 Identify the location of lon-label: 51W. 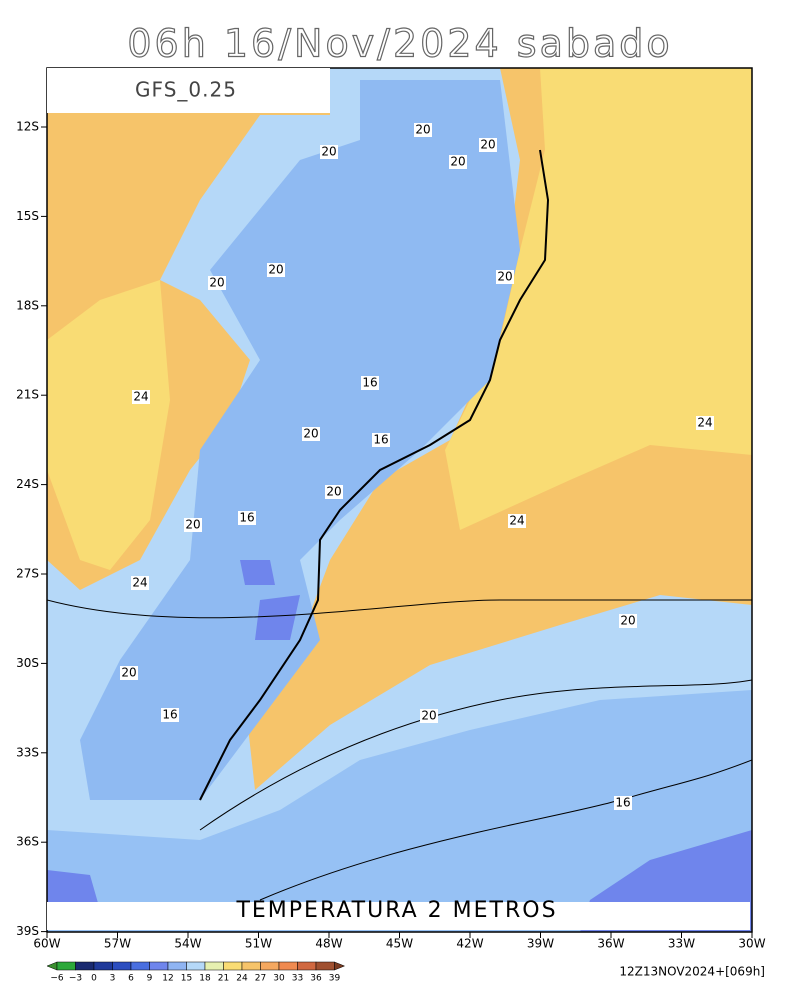
(258, 944).